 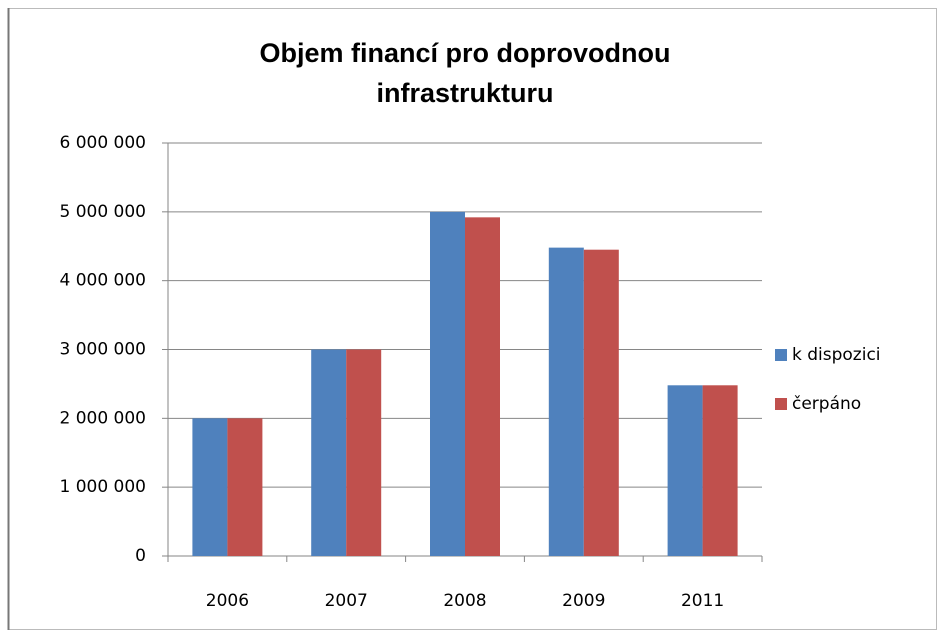 I want to click on y-tick-label: 1 000 000, so click(x=102, y=487).